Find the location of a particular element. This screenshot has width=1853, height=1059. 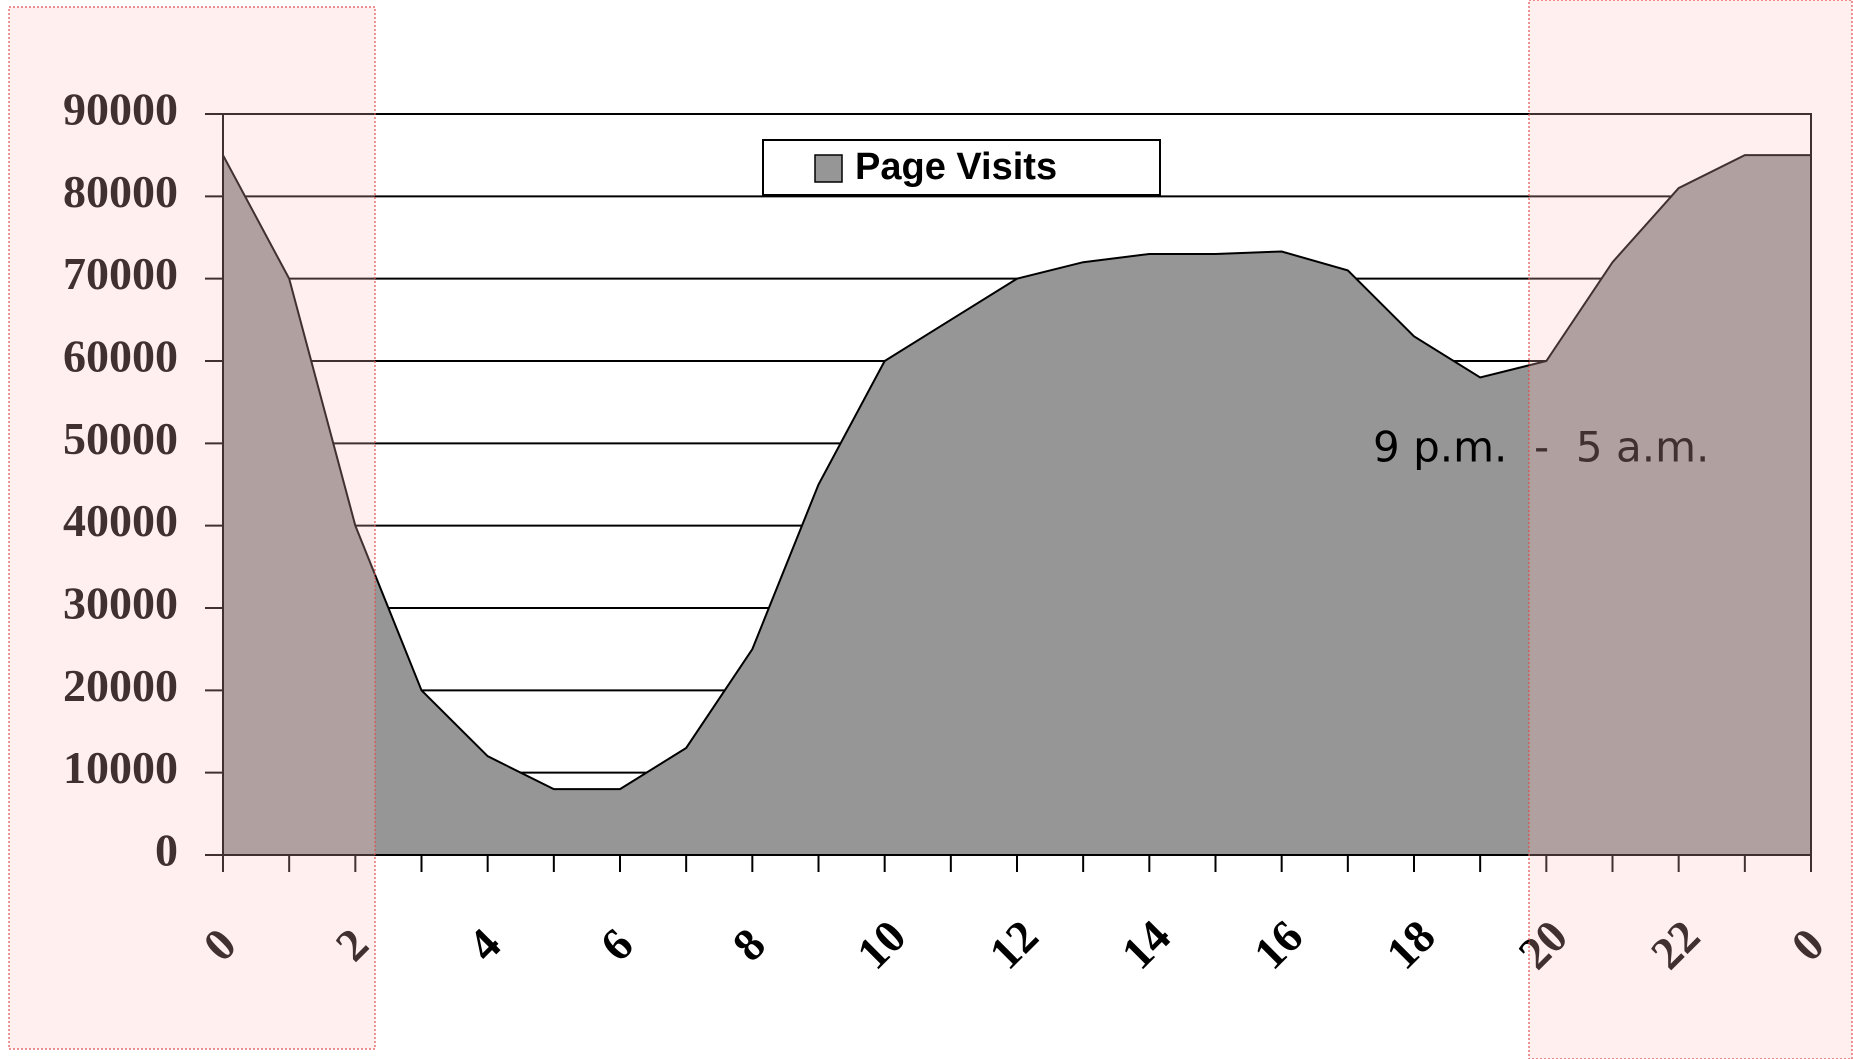

y-tick-label: 50000 is located at coordinates (120, 438).